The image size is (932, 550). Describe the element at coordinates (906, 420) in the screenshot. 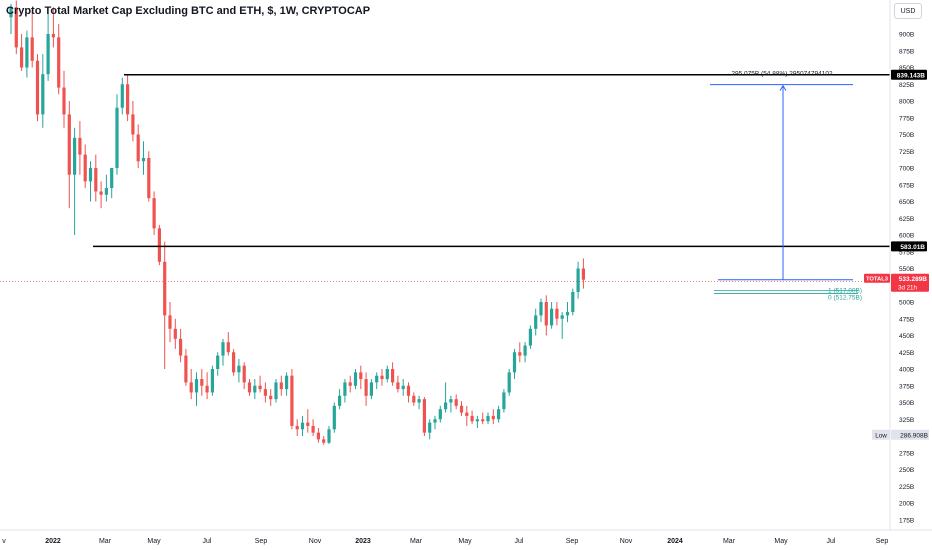

I see `y-tick-label: 325B` at that location.